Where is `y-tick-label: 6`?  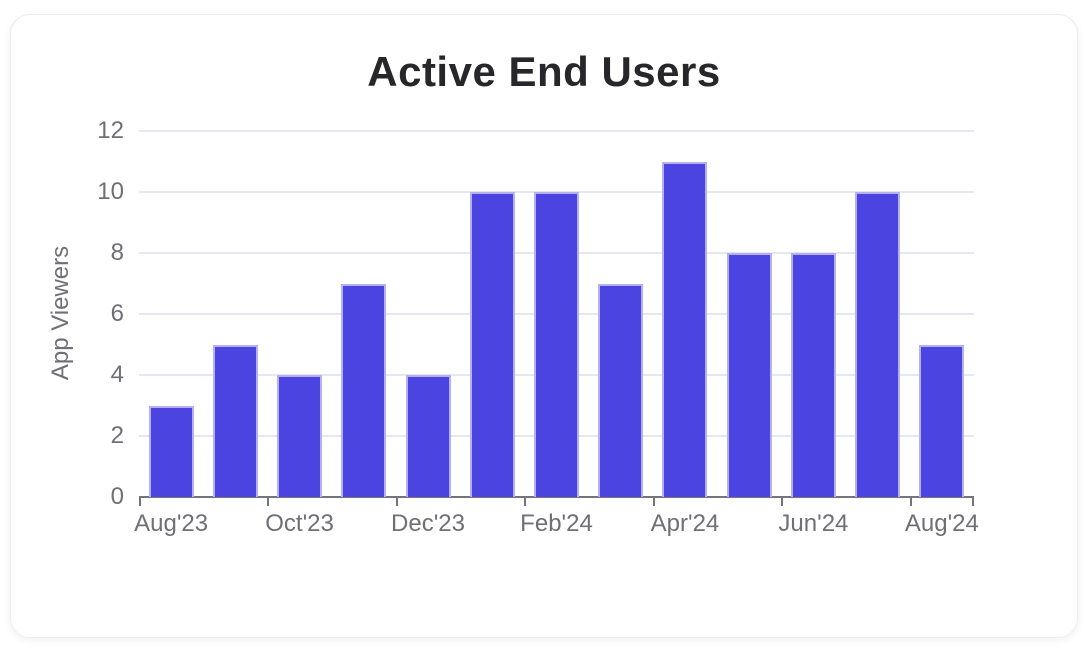 y-tick-label: 6 is located at coordinates (117, 313).